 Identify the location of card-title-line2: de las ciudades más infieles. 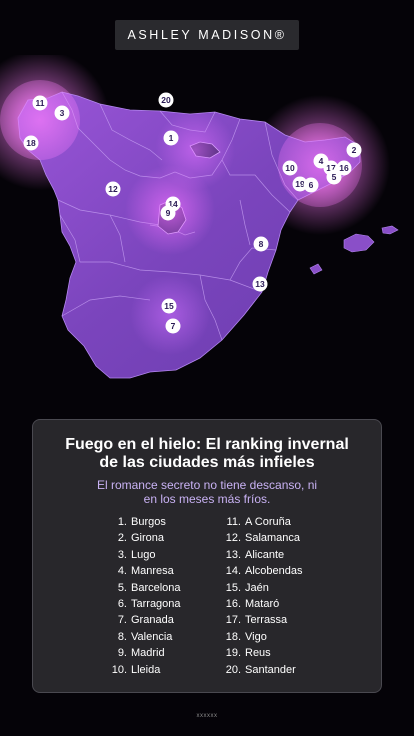
(207, 462).